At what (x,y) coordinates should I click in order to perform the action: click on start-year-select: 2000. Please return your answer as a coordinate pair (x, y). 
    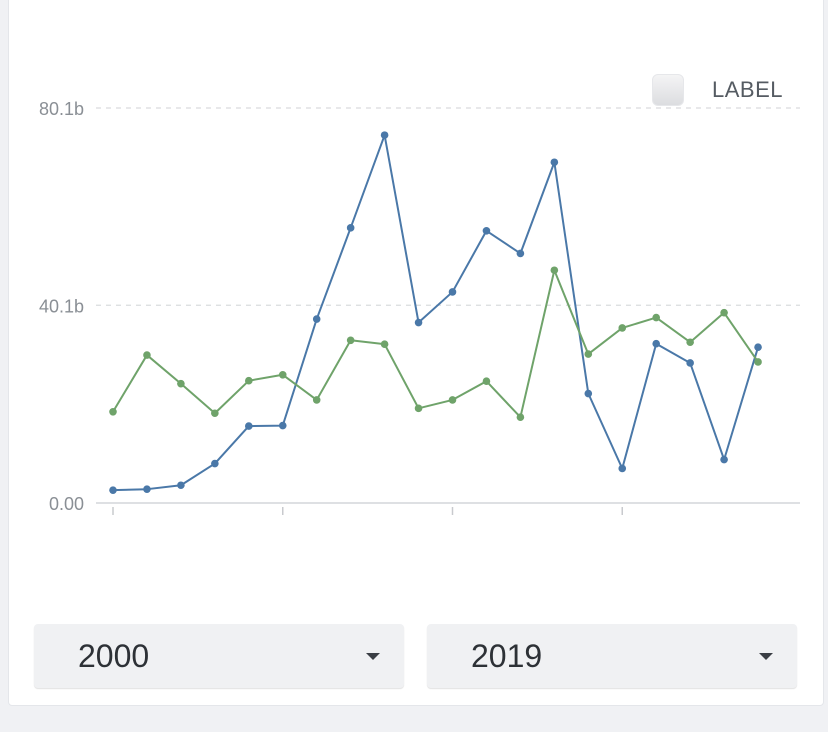
    Looking at the image, I should click on (219, 656).